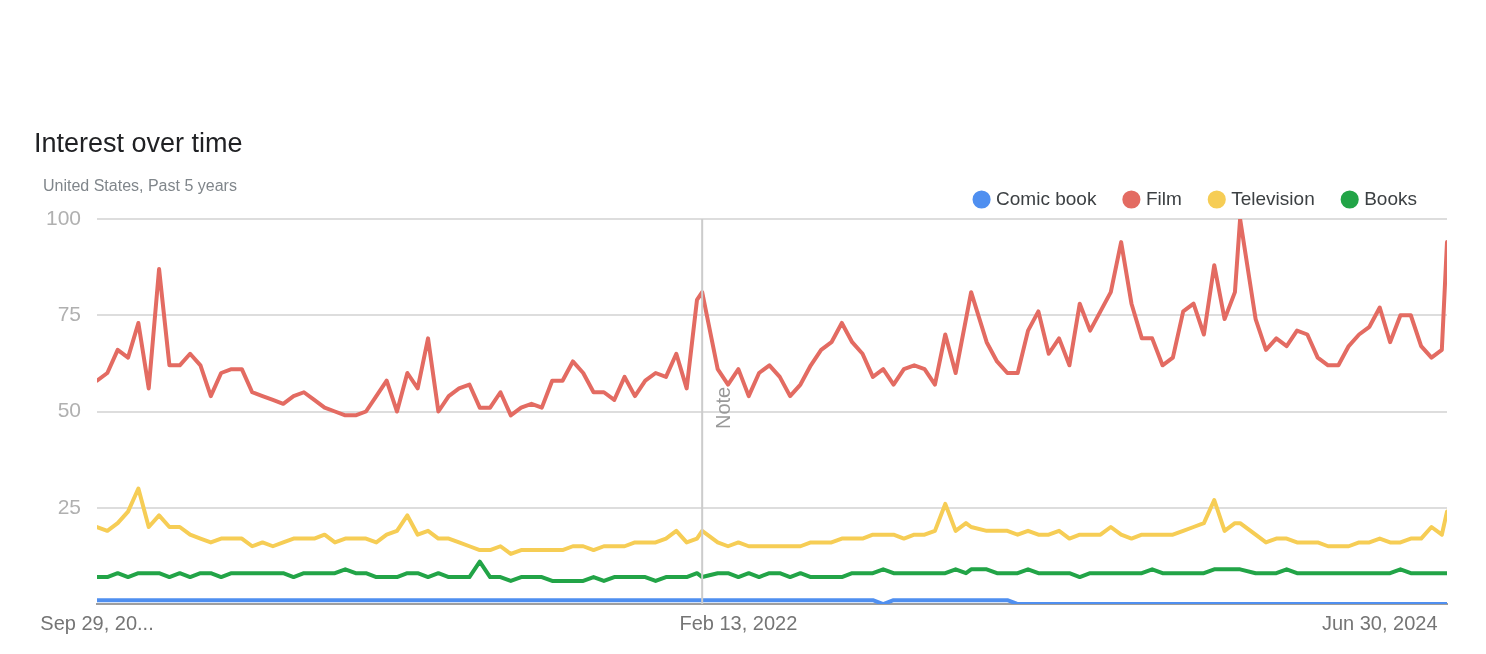  Describe the element at coordinates (738, 622) in the screenshot. I see `x-tick-label: Feb 13, 2022` at that location.